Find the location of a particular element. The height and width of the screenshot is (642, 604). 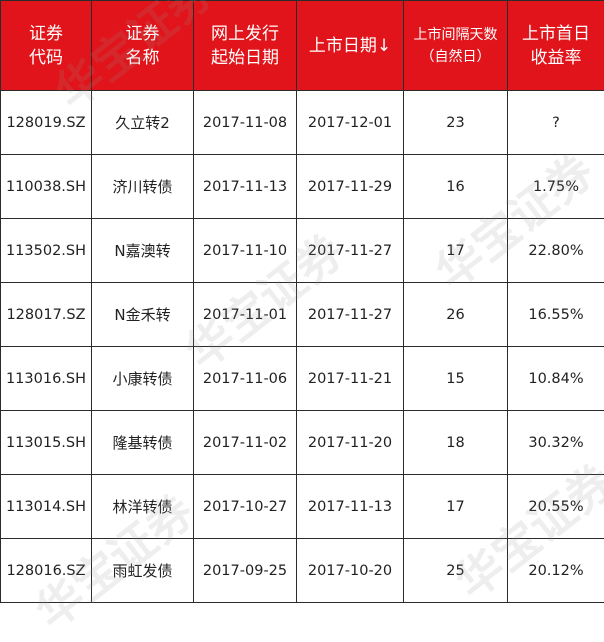

header-interval-days-line1: 上市间隔天数 is located at coordinates (455, 35).